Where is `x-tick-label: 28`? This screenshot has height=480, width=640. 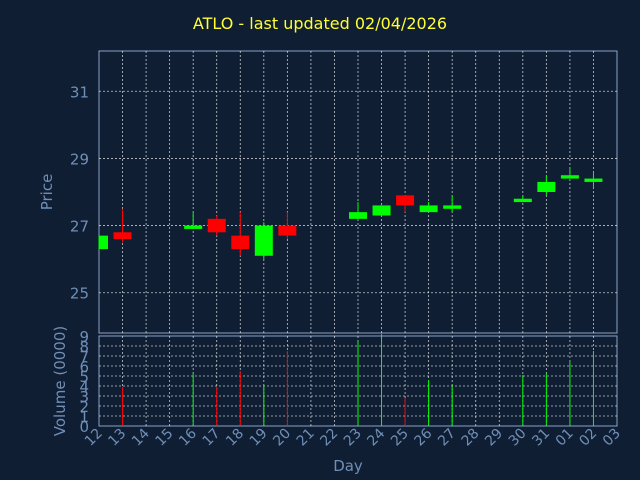 x-tick-label: 28 is located at coordinates (471, 438).